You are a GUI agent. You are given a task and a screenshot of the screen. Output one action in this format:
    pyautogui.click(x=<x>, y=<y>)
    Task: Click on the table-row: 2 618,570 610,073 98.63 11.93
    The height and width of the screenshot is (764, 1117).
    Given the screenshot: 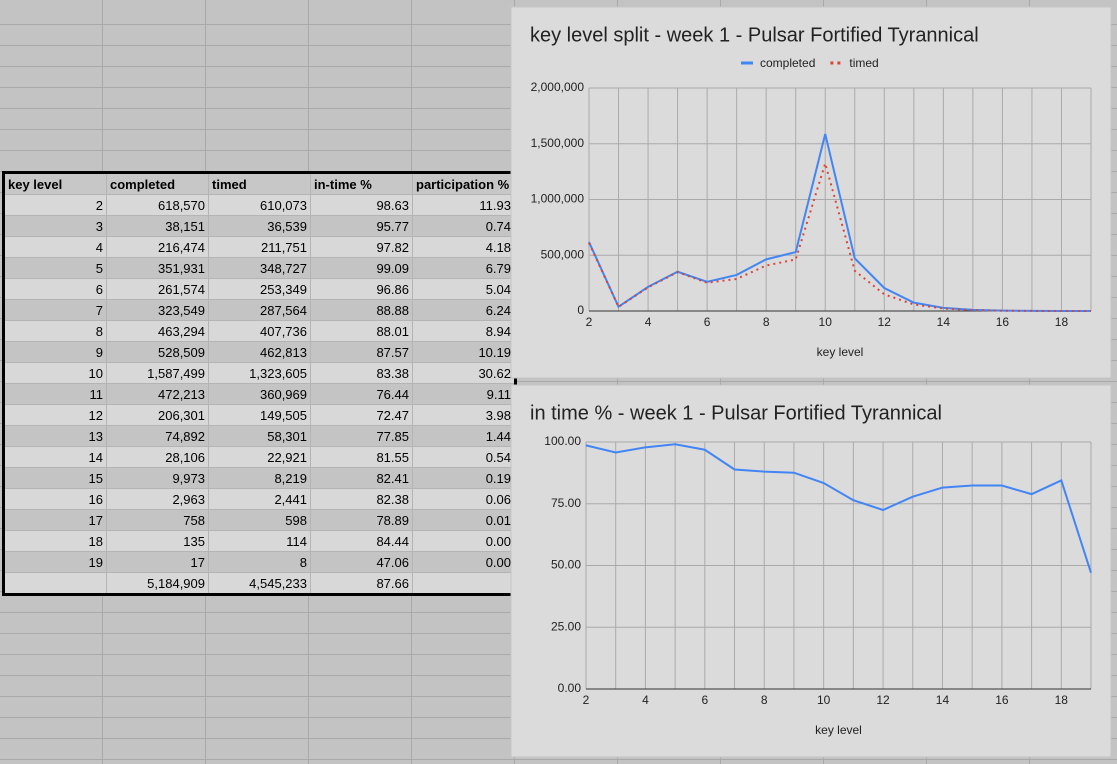 What is the action you would take?
    pyautogui.click(x=259, y=205)
    